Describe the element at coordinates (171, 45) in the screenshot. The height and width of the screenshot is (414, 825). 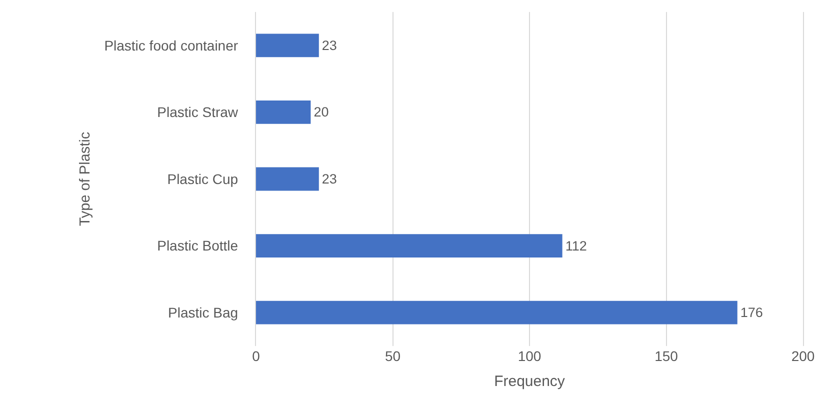
I see `y-tick-label: Plastic food container` at that location.